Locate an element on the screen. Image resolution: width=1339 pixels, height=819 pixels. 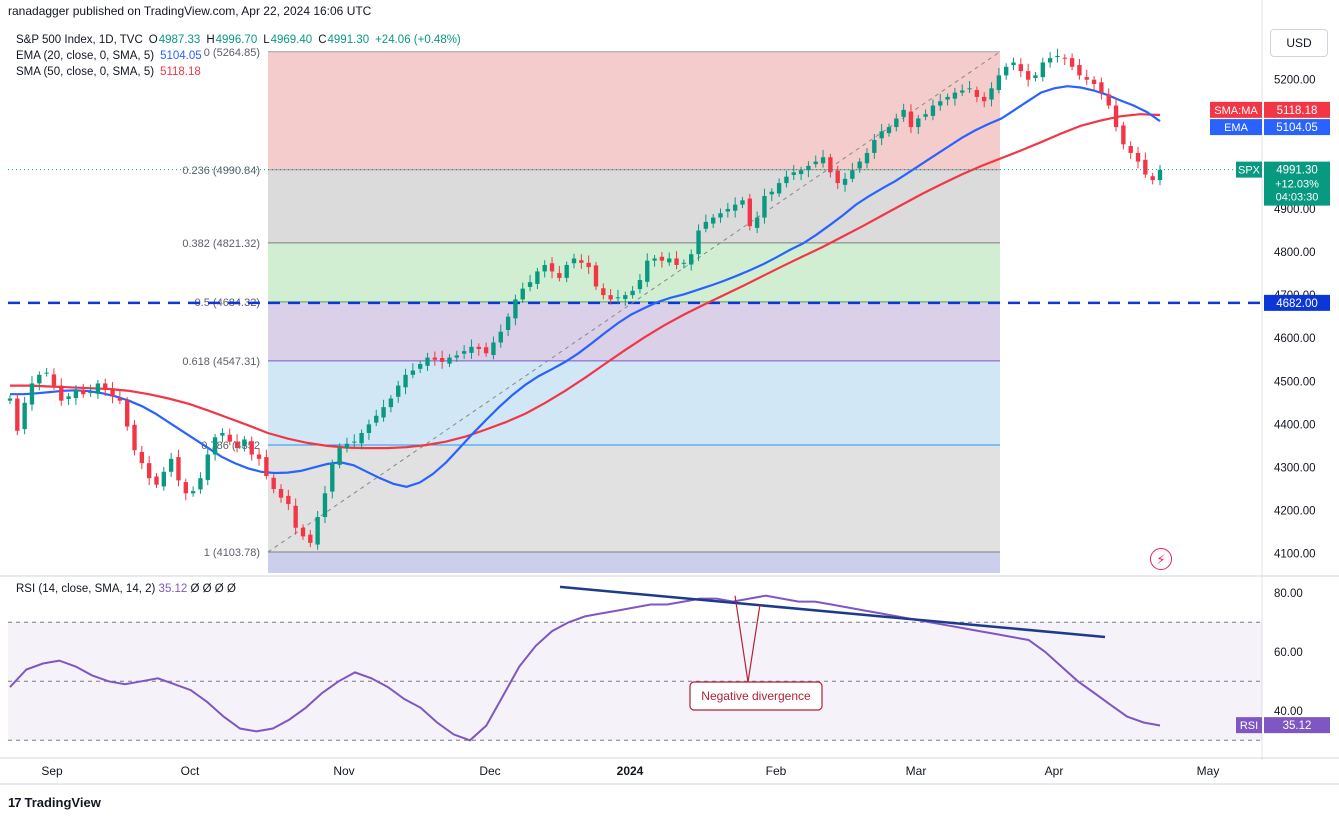
spx-tag-change: +12.03% is located at coordinates (1297, 185).